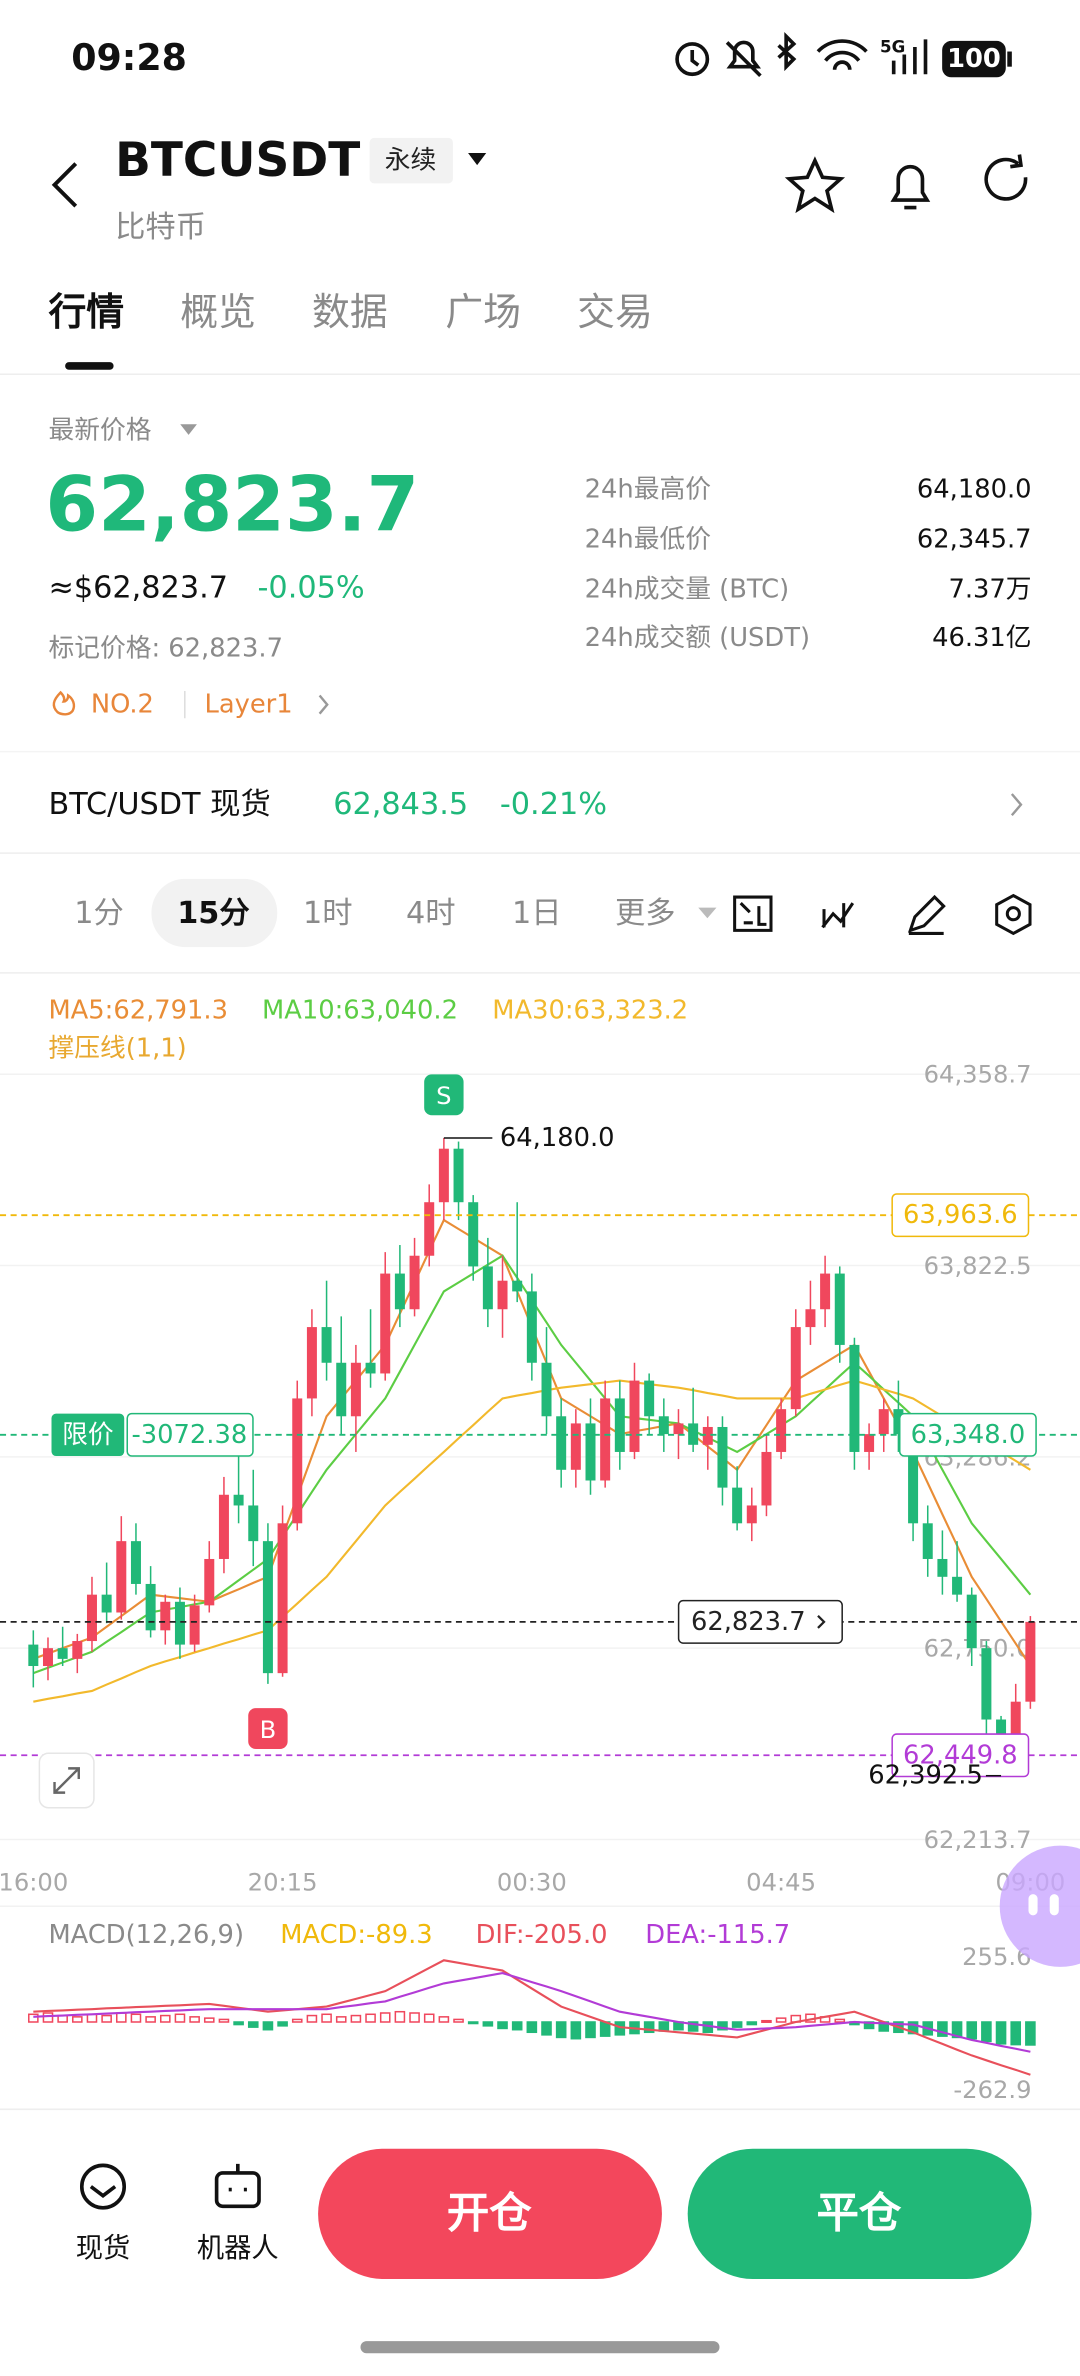 The width and height of the screenshot is (1080, 2376). I want to click on y-tick-label: 64,358.7, so click(978, 1074).